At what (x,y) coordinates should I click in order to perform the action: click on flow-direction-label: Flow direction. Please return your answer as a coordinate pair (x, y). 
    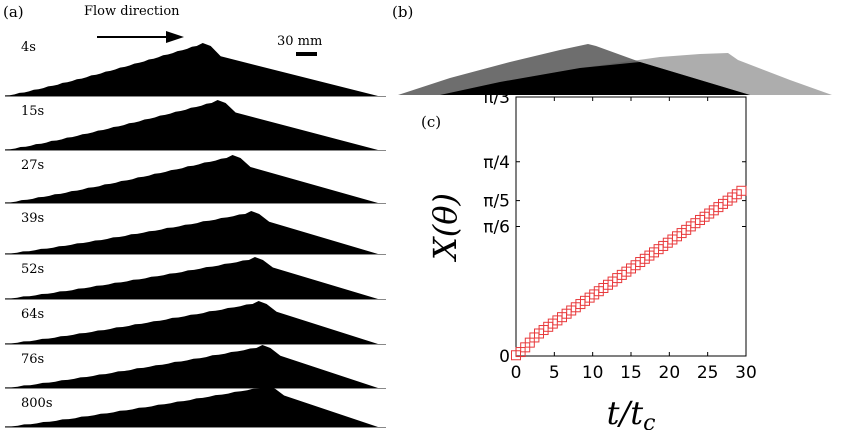
    Looking at the image, I should click on (132, 11).